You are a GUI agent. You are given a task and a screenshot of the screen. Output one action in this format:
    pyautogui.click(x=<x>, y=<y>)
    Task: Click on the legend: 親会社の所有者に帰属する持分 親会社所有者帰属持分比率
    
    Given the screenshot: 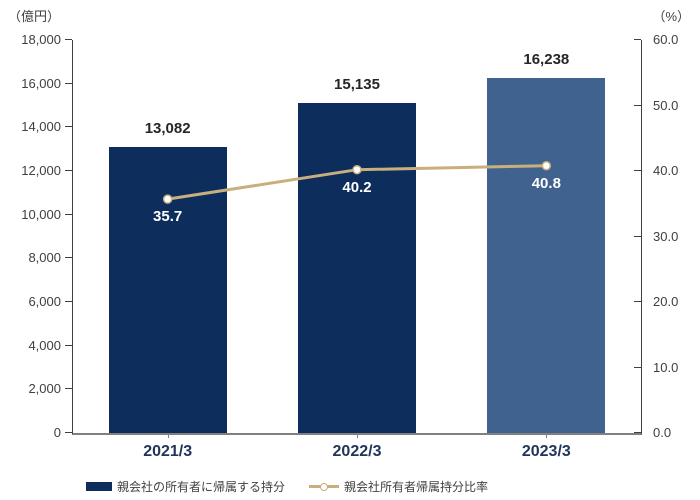 What is the action you would take?
    pyautogui.click(x=287, y=486)
    